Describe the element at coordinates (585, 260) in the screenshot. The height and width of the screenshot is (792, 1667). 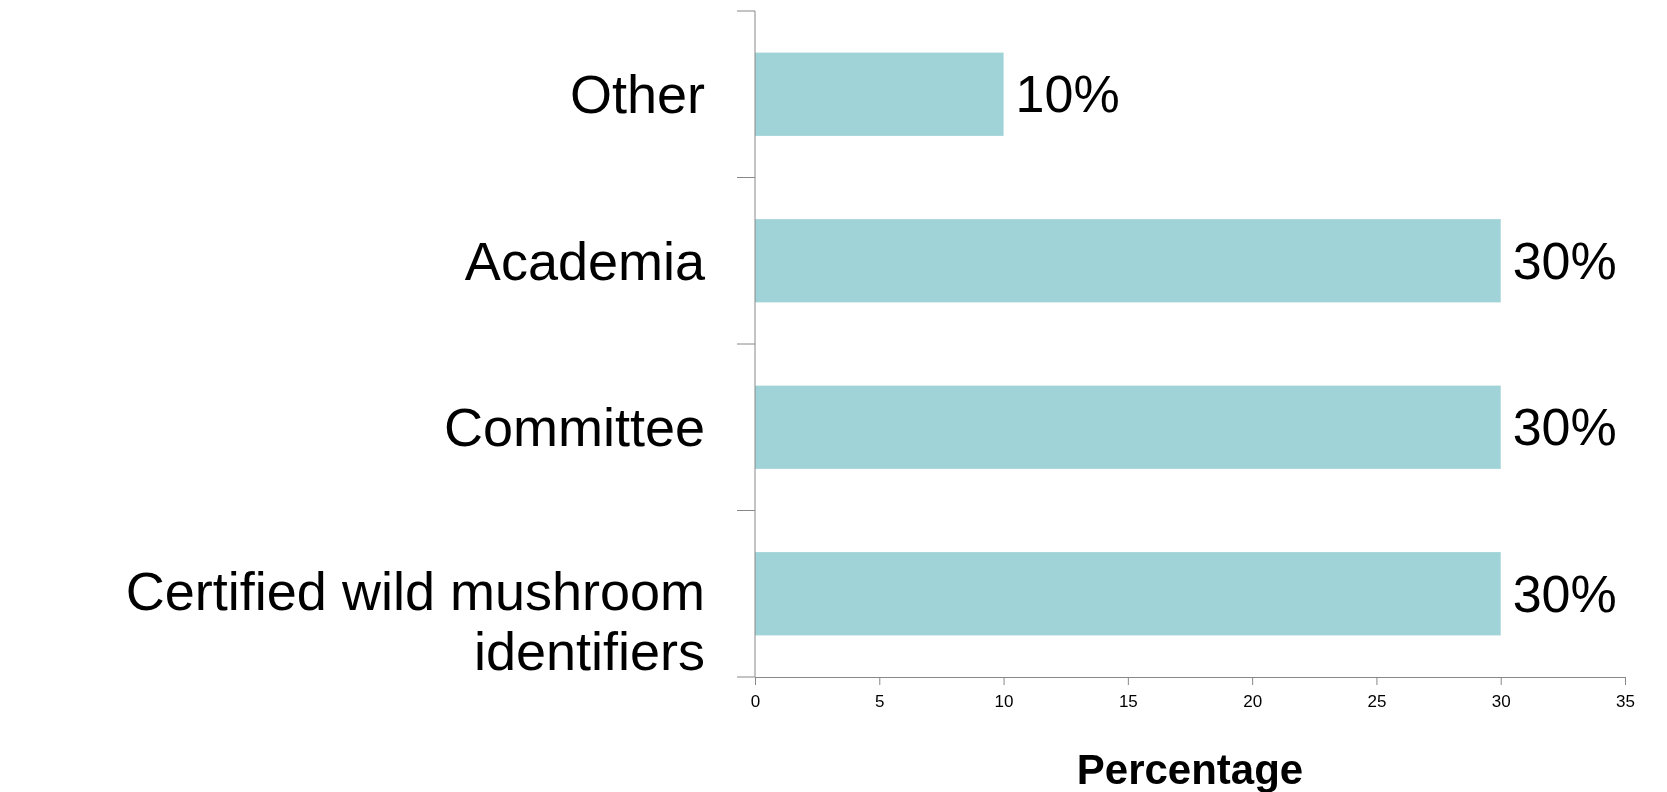
I see `y-tick-label: Academia` at that location.